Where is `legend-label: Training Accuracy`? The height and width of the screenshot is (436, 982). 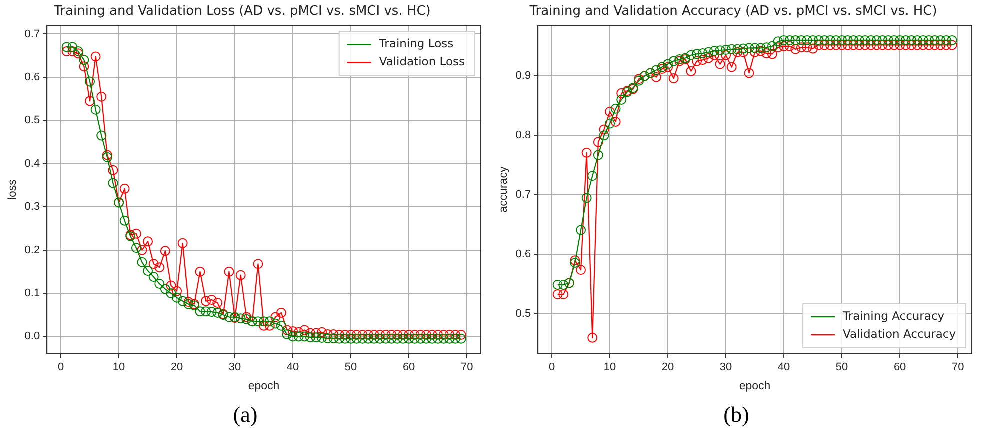 legend-label: Training Accuracy is located at coordinates (893, 315).